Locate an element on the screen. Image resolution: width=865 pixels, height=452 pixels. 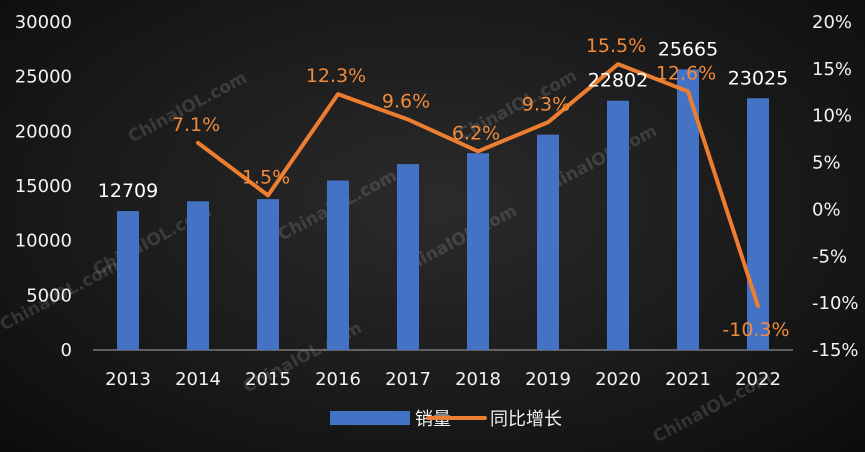
right-axis-tick-label: -15% is located at coordinates (835, 350).